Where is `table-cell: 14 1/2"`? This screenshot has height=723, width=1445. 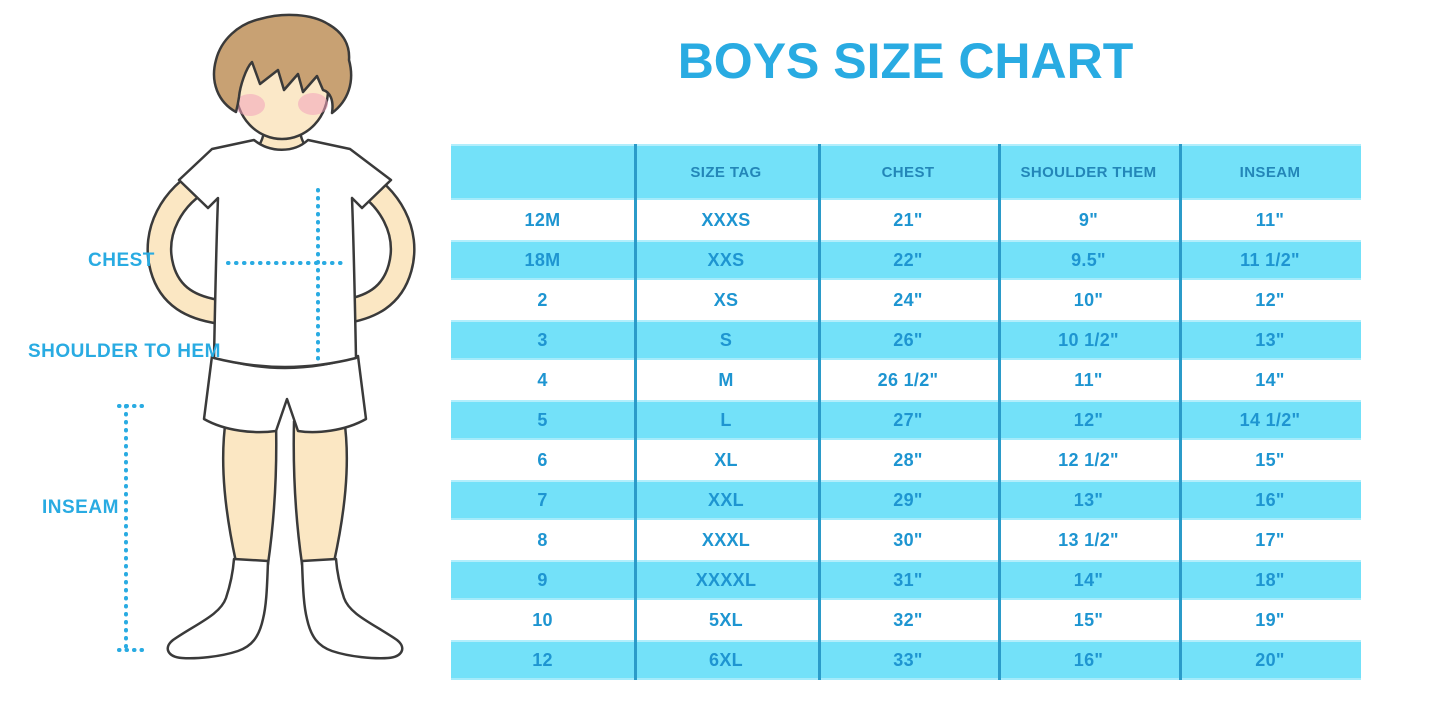
table-cell: 14 1/2" is located at coordinates (1270, 420).